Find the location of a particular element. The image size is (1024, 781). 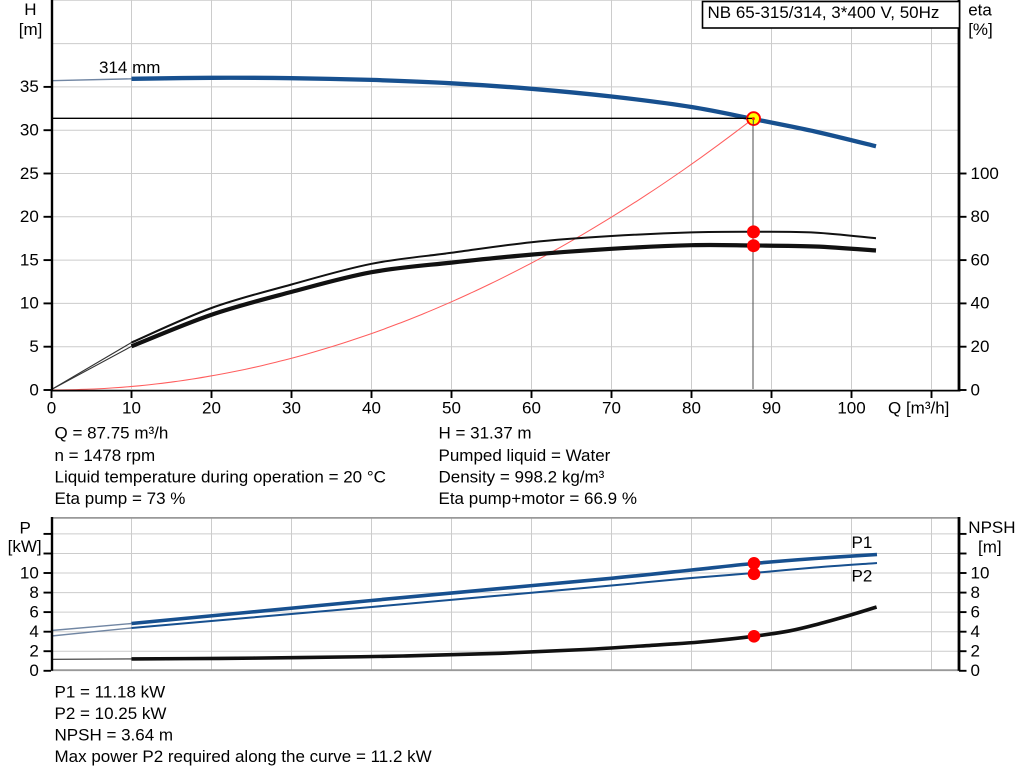

svg-text: [kW] is located at coordinates (25, 546).